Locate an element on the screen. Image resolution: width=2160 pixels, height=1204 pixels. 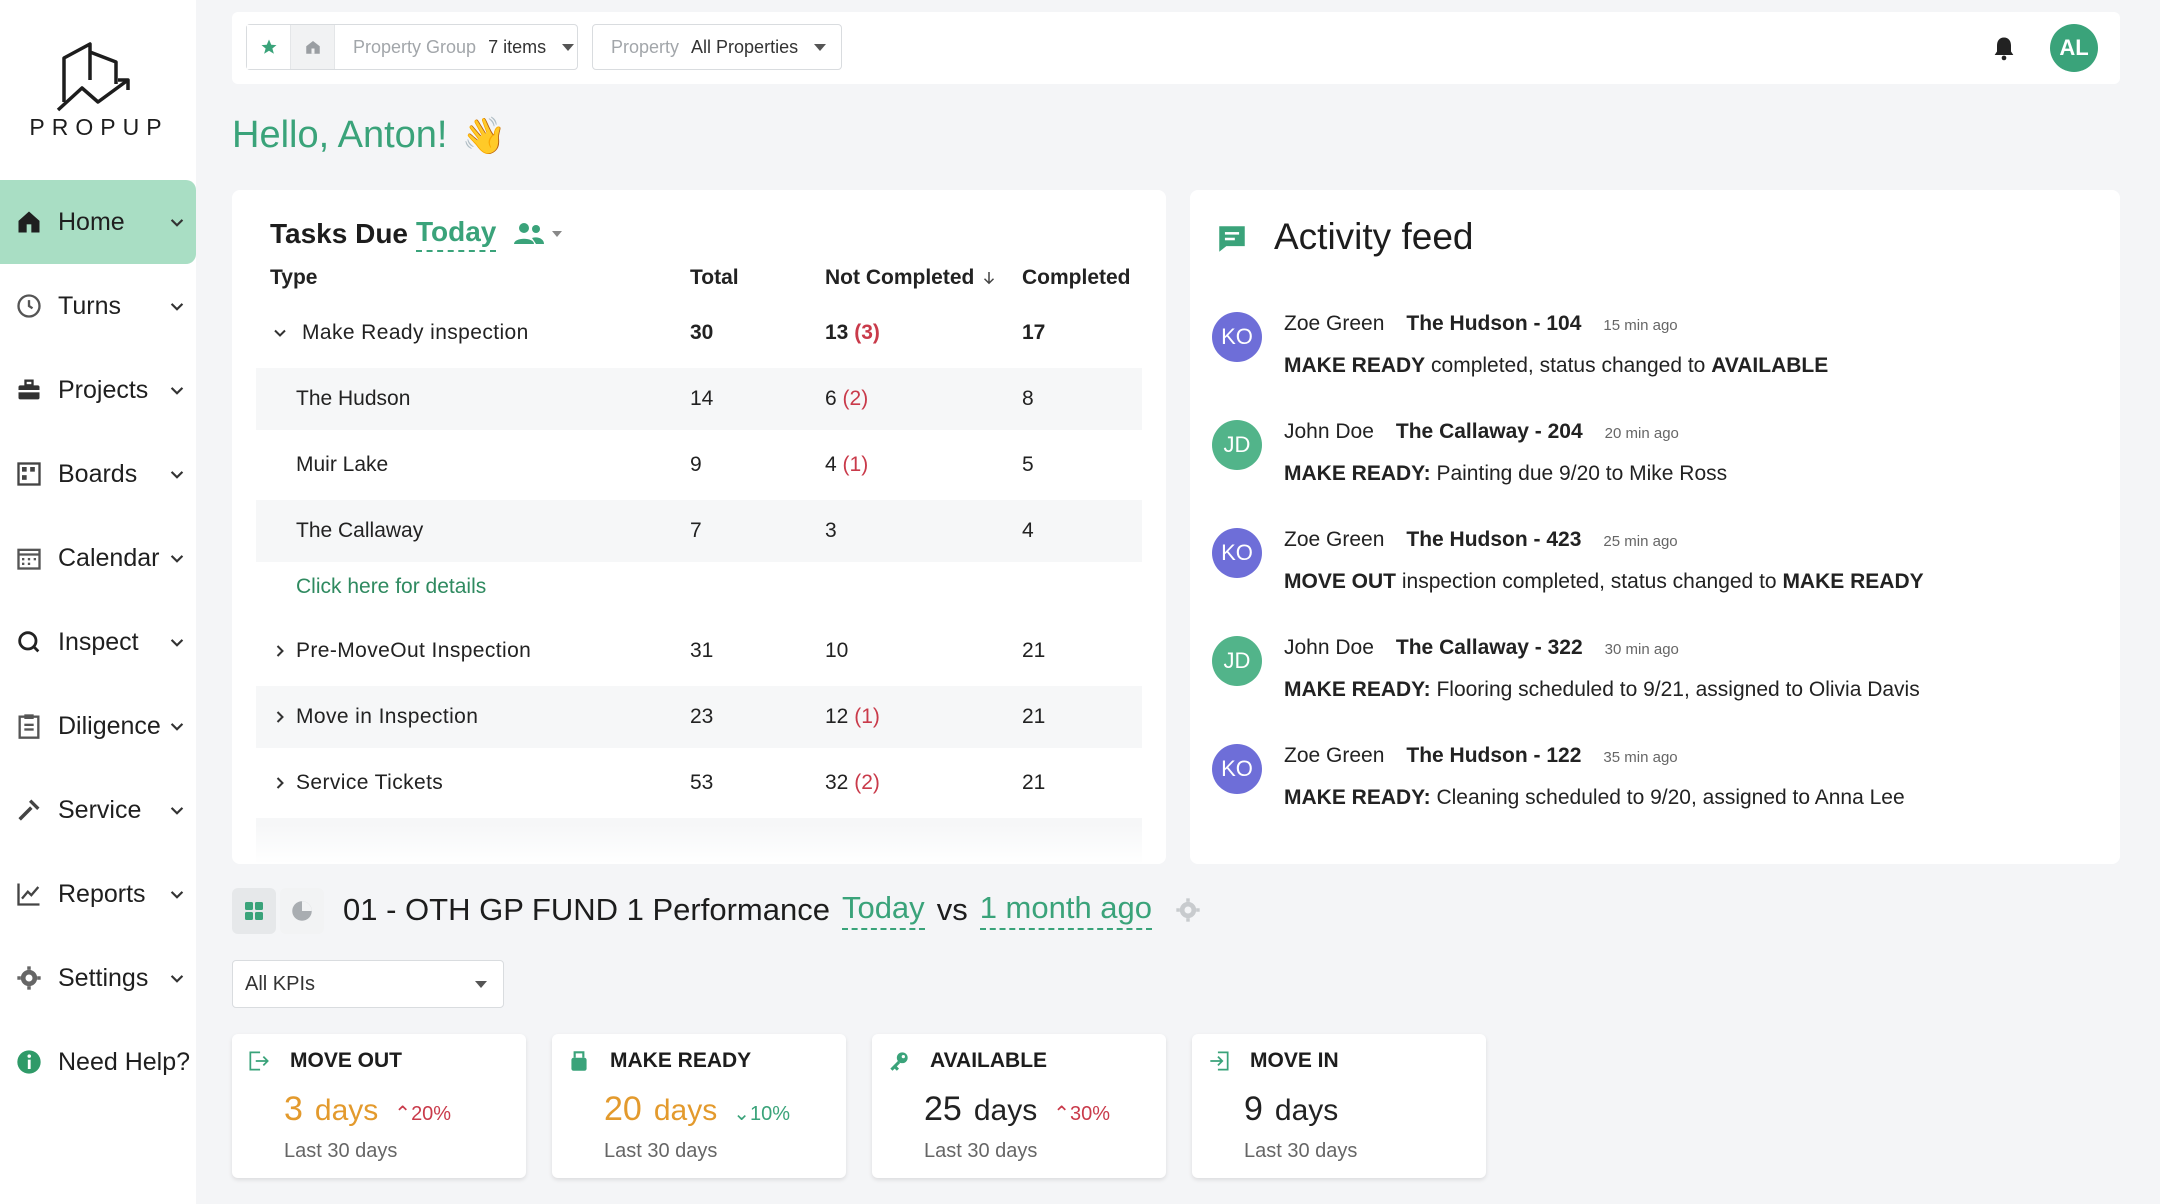
table-row: Make Ready inspection 30 13 (3) 17 is located at coordinates (699, 333).